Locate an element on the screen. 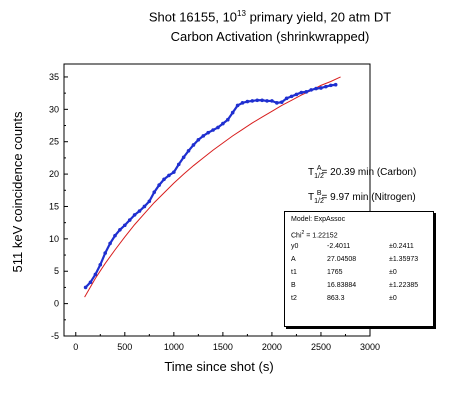 This screenshot has width=467, height=400. y-tick-label: 35 is located at coordinates (54, 77).